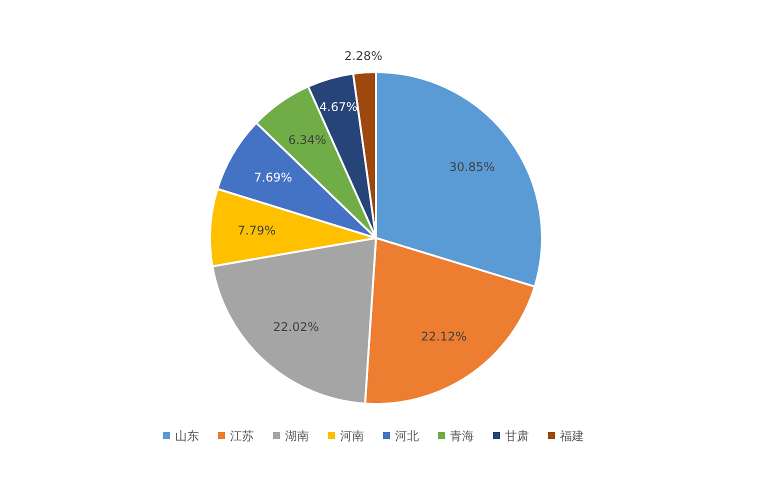 The image size is (765, 478). Describe the element at coordinates (472, 167) in the screenshot. I see `data-label: 30.85%` at that location.